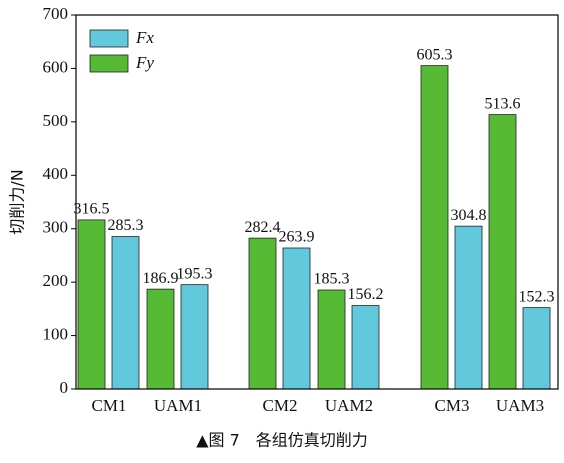  I want to click on legend-label: Fy, so click(144, 62).